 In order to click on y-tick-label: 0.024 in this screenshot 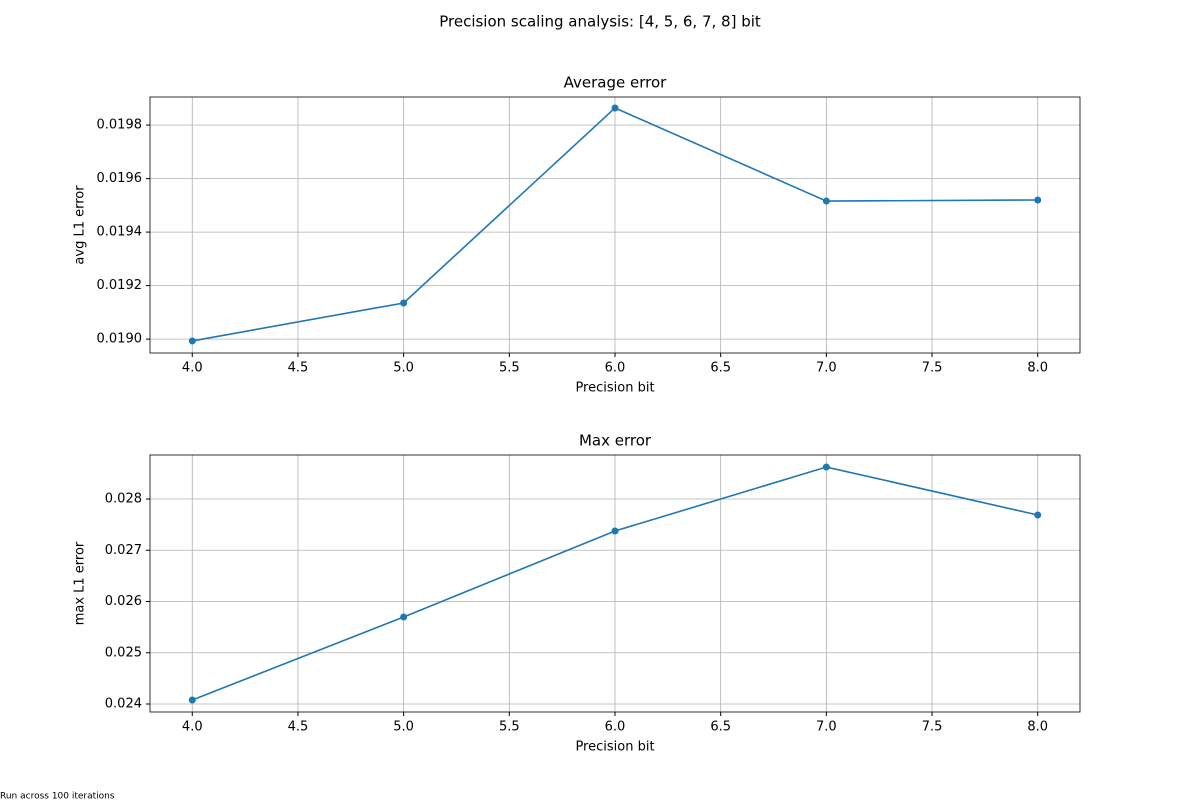, I will do `click(123, 704)`.